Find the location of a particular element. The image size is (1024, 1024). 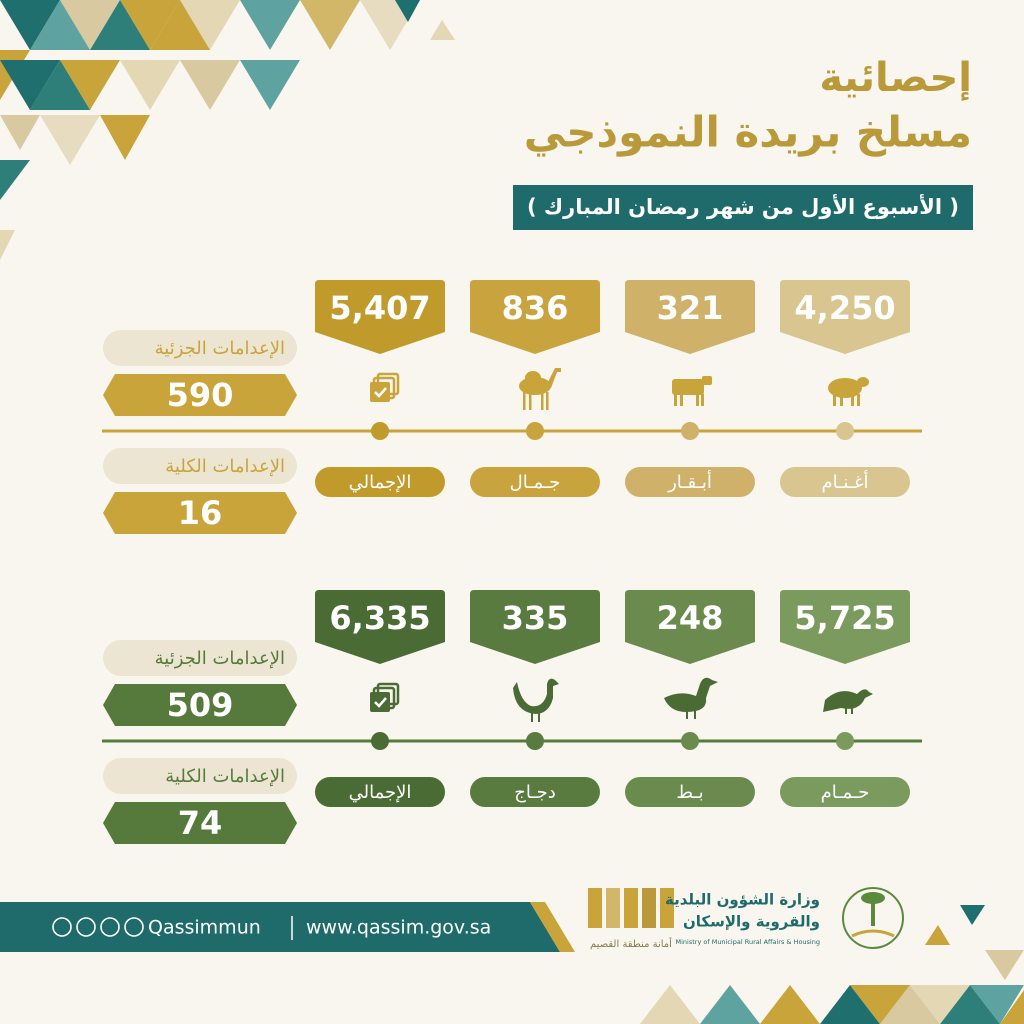

emblem-ring is located at coordinates (873, 918).